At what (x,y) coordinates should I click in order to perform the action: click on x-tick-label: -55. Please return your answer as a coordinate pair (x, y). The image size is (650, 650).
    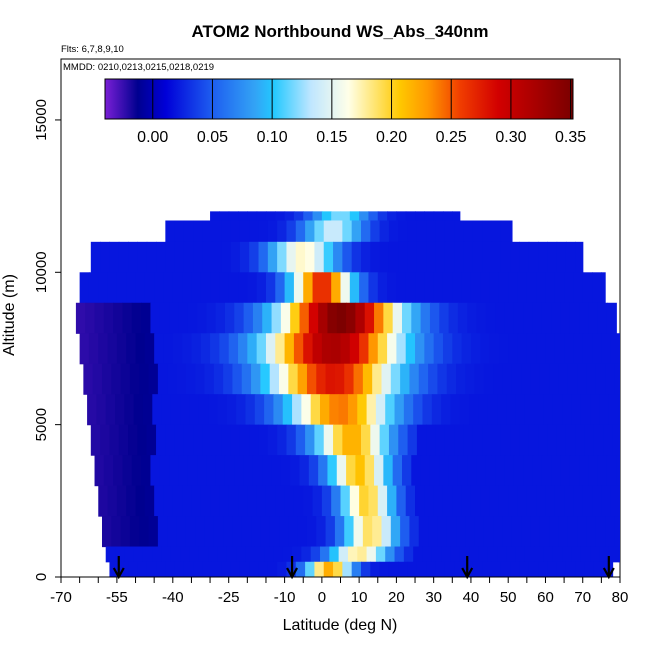
    Looking at the image, I should click on (117, 597).